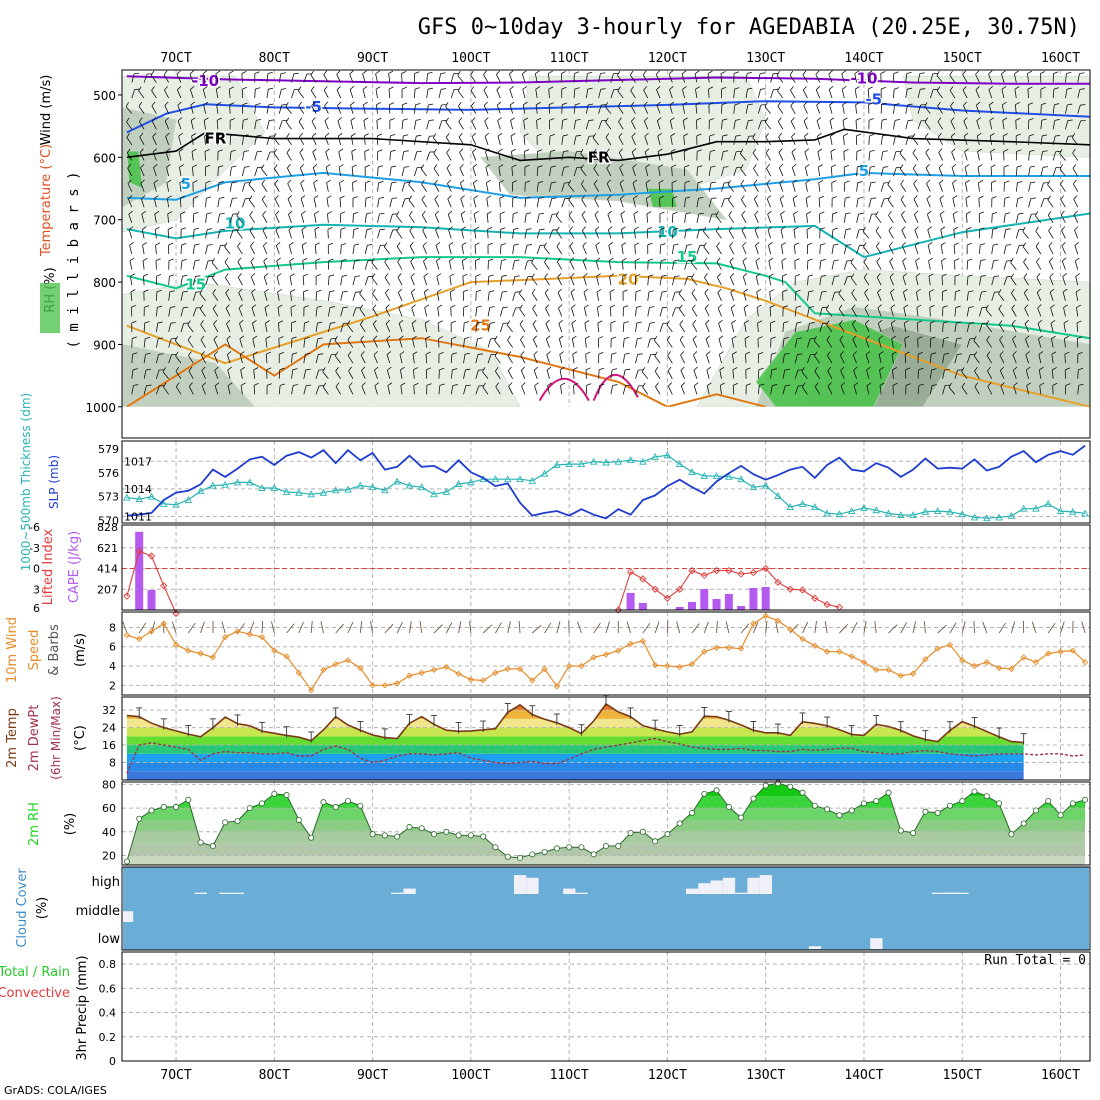 The width and height of the screenshot is (1100, 1100). I want to click on precip-total-label: Total / Rain, so click(35, 972).